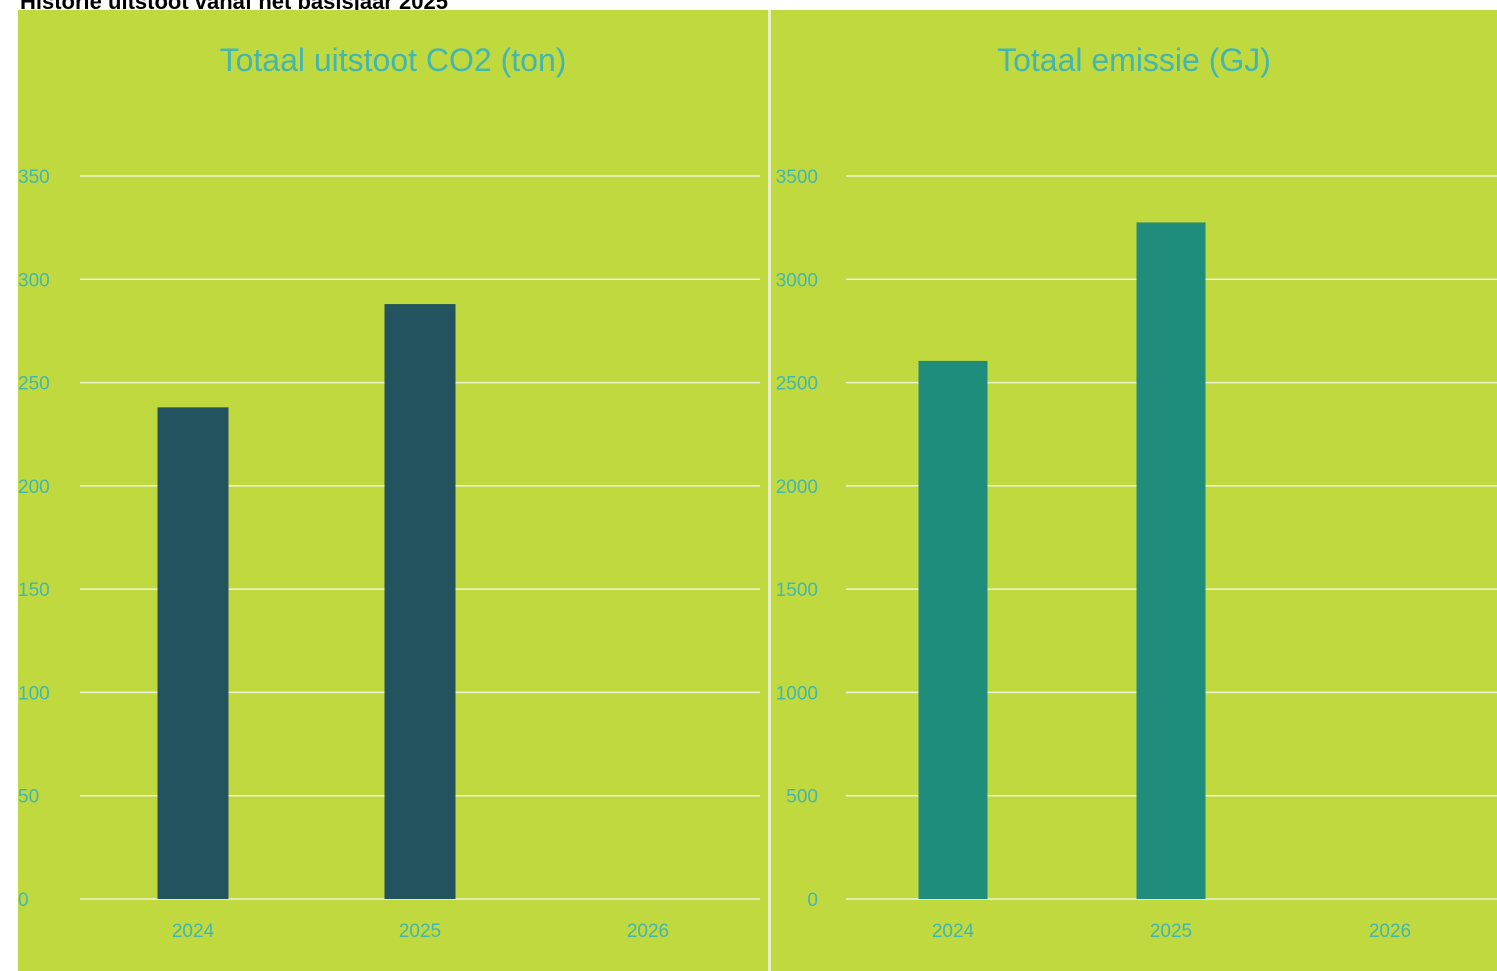 Image resolution: width=1497 pixels, height=971 pixels. Describe the element at coordinates (797, 590) in the screenshot. I see `y-tick-label: 1500` at that location.